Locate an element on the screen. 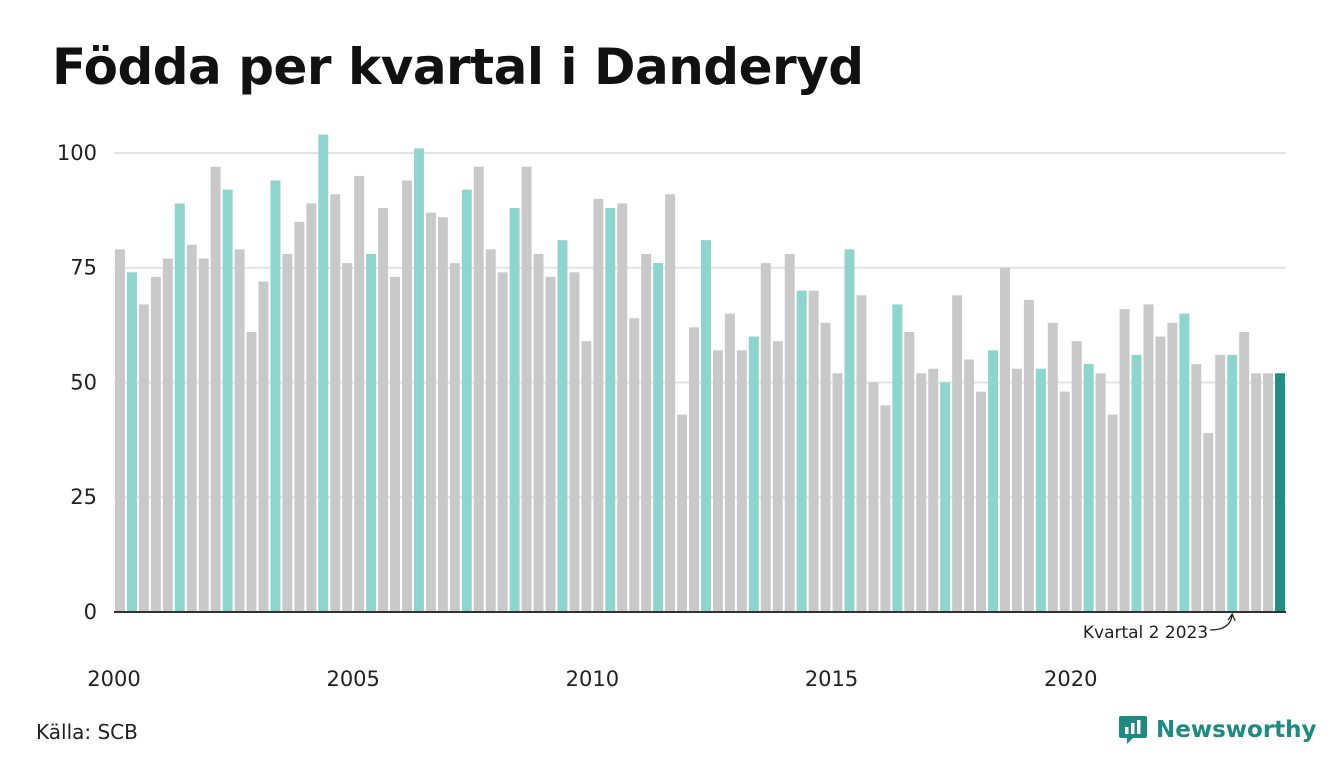 The width and height of the screenshot is (1340, 780). brand-logo: Newsworthy is located at coordinates (1217, 730).